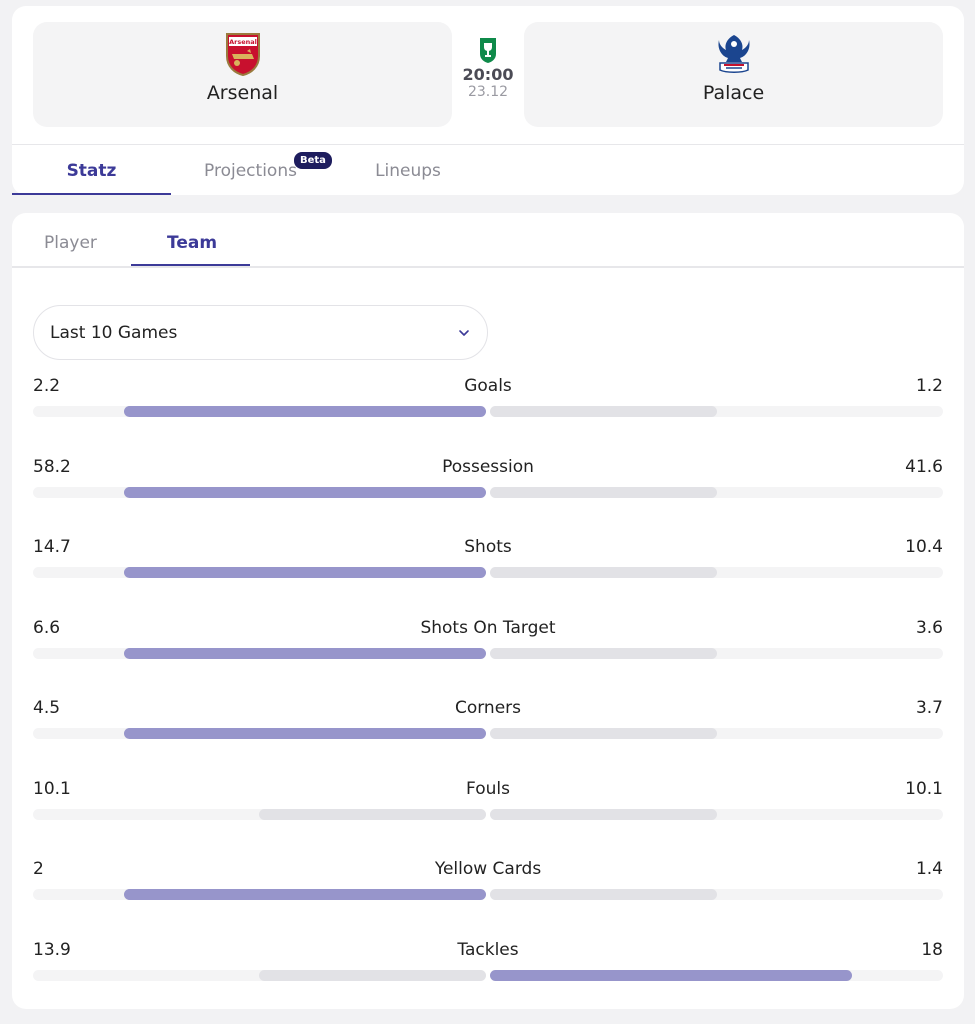 The width and height of the screenshot is (975, 1024). Describe the element at coordinates (38, 869) in the screenshot. I see `stat-home-value: 2` at that location.